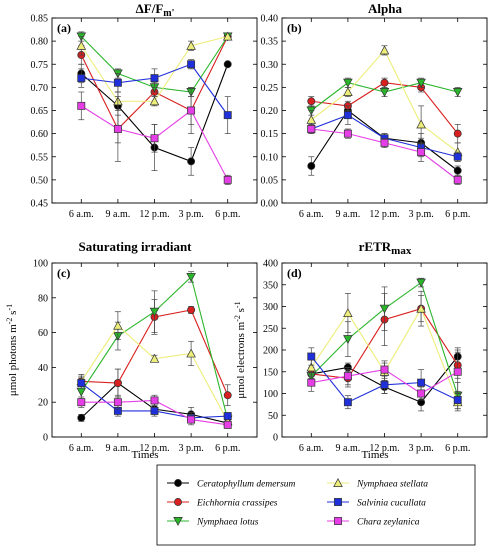  I want to click on y-tick-label: 200, so click(270, 351).